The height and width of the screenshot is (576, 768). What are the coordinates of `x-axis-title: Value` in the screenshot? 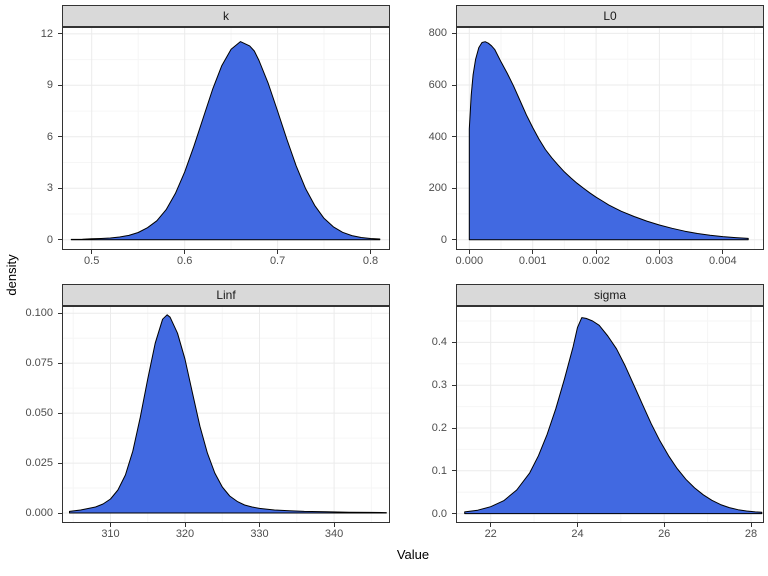 It's located at (413, 554).